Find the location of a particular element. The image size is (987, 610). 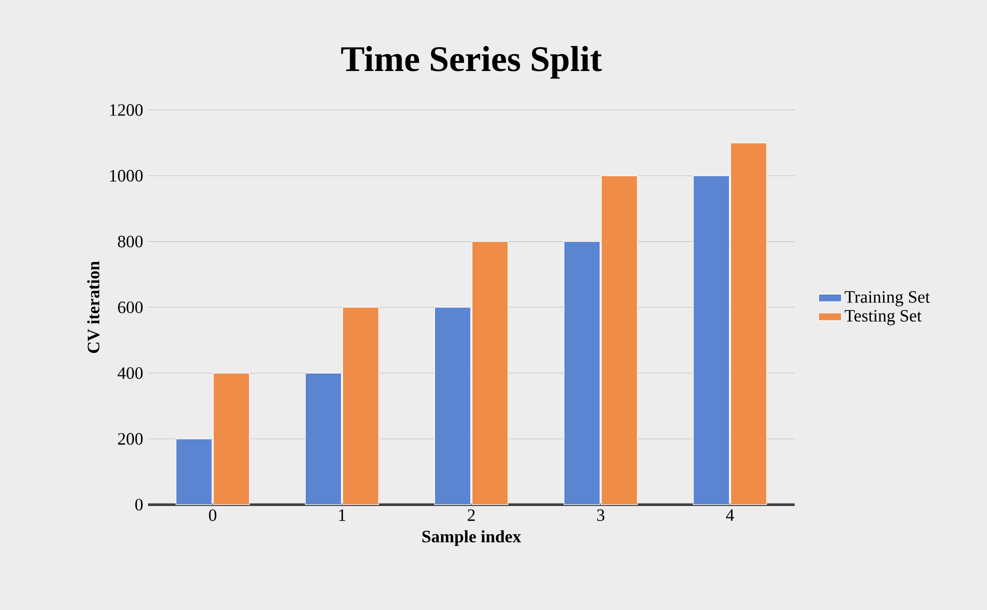

y-tick-label: 200 is located at coordinates (130, 439).